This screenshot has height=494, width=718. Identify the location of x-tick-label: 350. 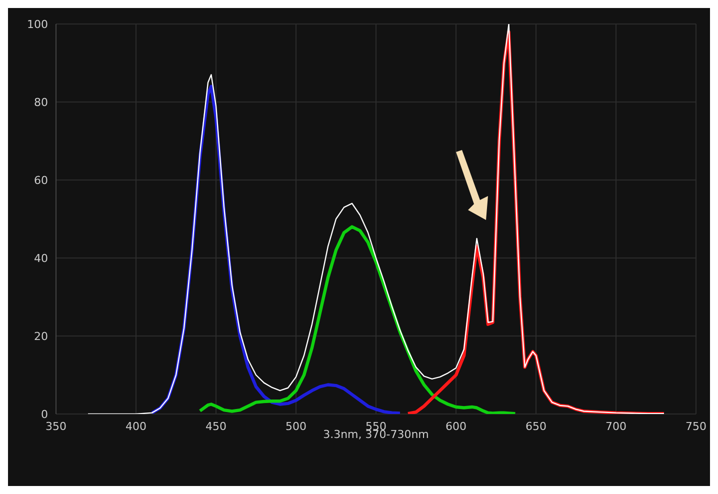
(56, 426).